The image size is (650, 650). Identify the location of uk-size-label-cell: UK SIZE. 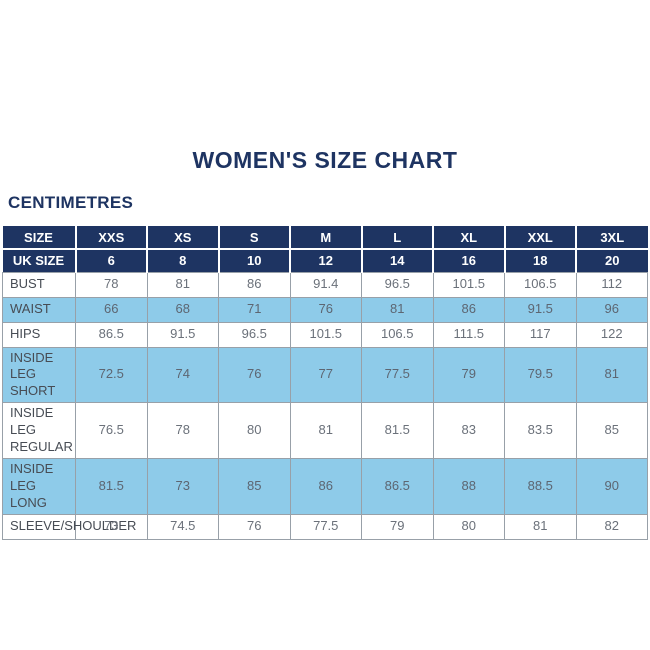
(39, 260).